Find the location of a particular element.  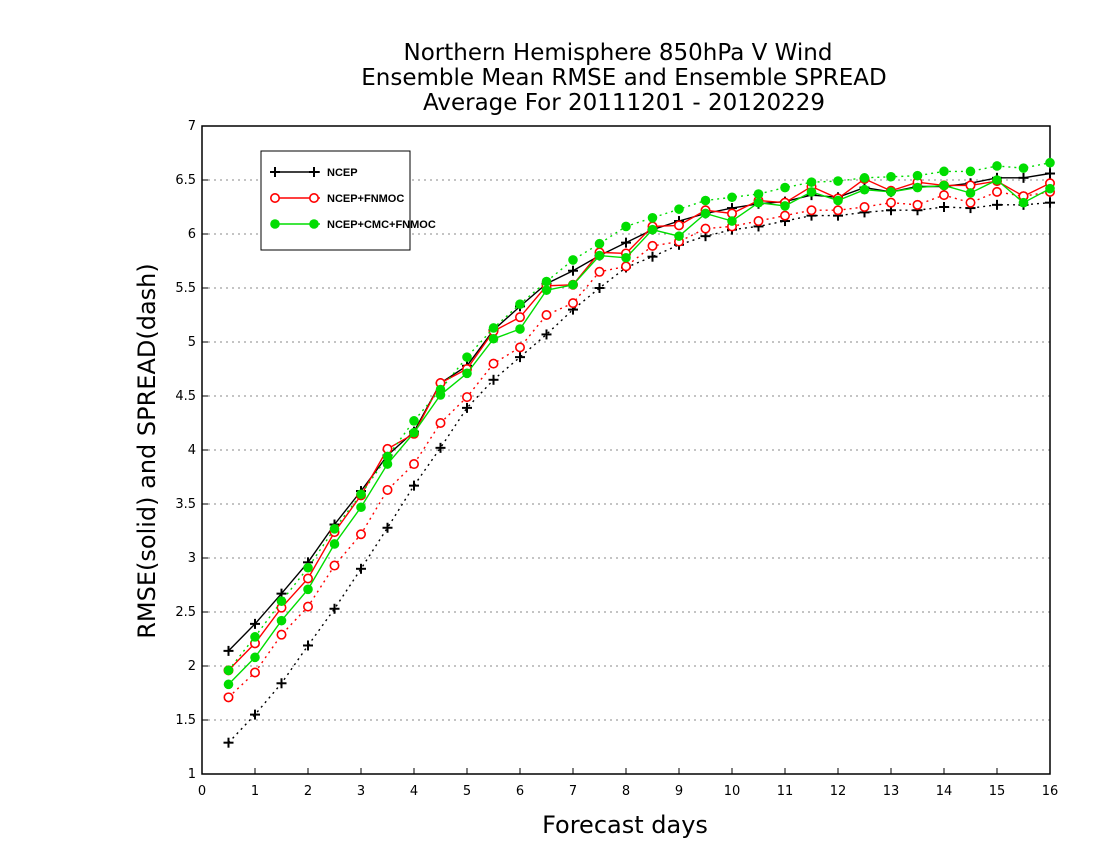

legend-label: NCEP+CMC+FNMOC is located at coordinates (381, 225).